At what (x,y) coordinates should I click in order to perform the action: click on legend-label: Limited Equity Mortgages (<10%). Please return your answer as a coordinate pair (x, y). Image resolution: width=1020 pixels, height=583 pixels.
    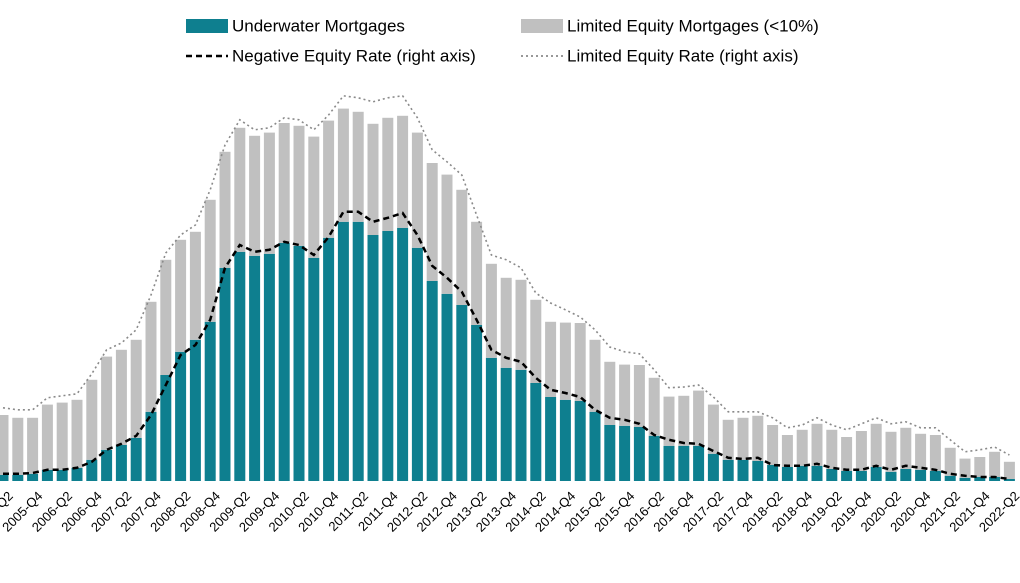
    Looking at the image, I should click on (693, 25).